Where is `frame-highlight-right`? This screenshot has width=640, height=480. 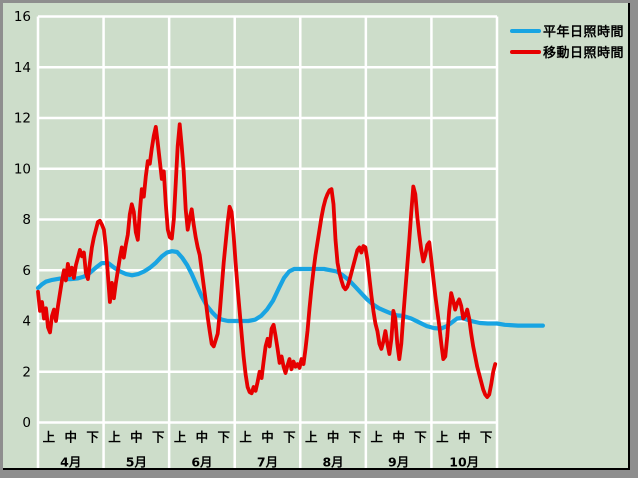 frame-highlight-right is located at coordinates (639, 240).